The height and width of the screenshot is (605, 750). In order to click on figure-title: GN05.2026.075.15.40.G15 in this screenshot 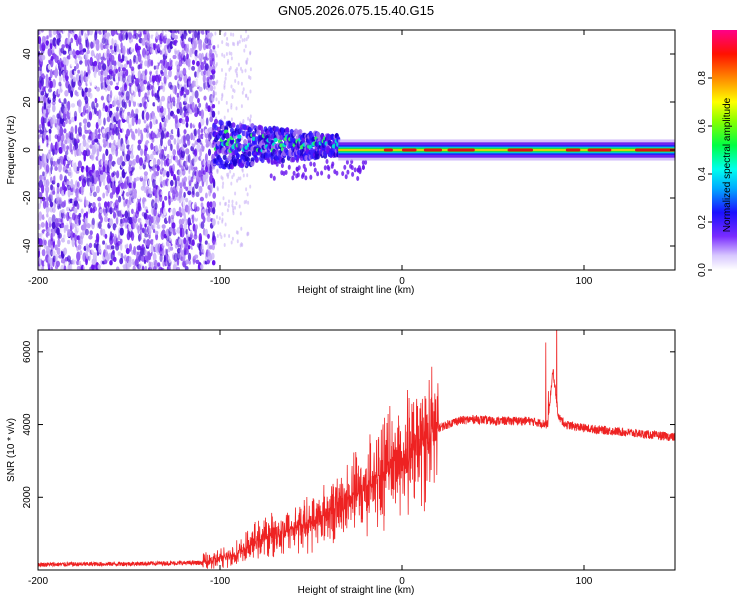, I will do `click(356, 10)`.